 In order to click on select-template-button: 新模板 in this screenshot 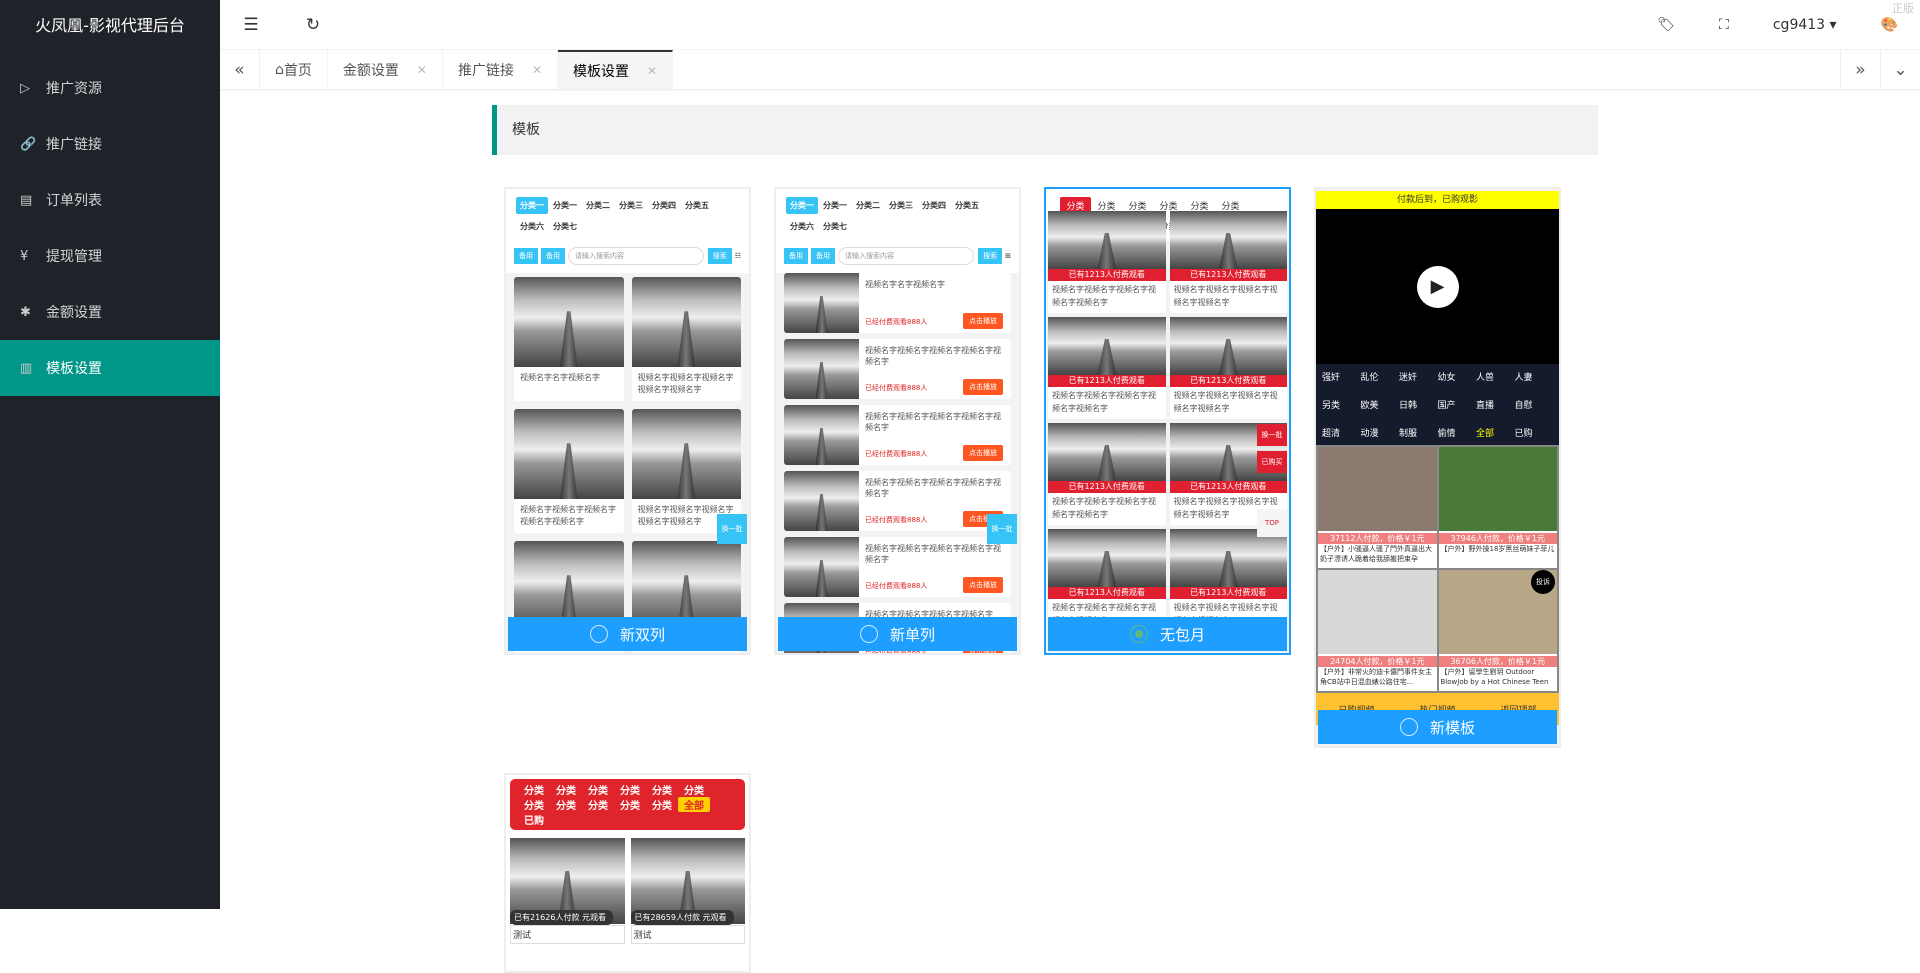, I will do `click(1437, 727)`.